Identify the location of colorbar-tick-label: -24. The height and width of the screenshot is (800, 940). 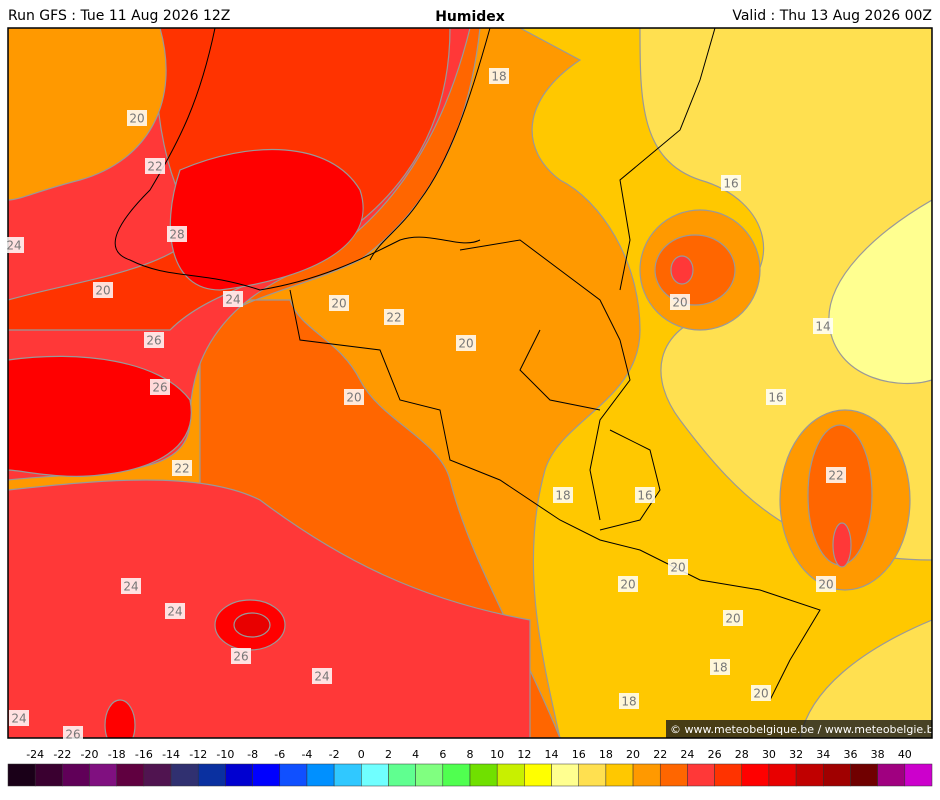
(35, 754).